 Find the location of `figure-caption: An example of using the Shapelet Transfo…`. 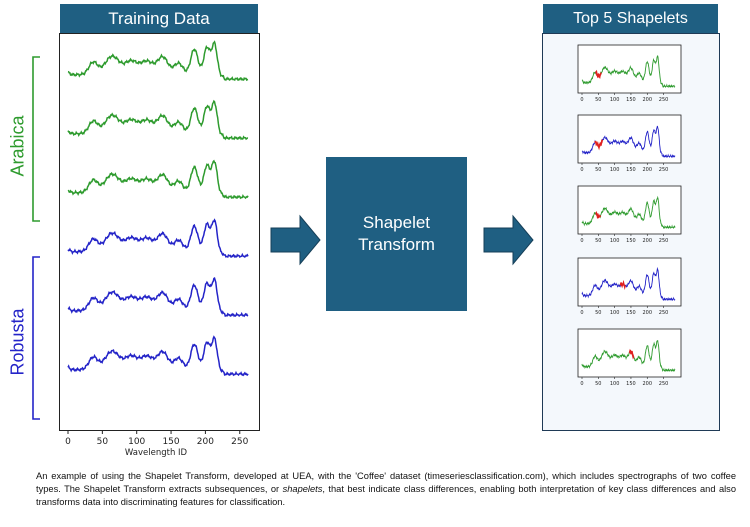

figure-caption: An example of using the Shapelet Transfo… is located at coordinates (386, 489).